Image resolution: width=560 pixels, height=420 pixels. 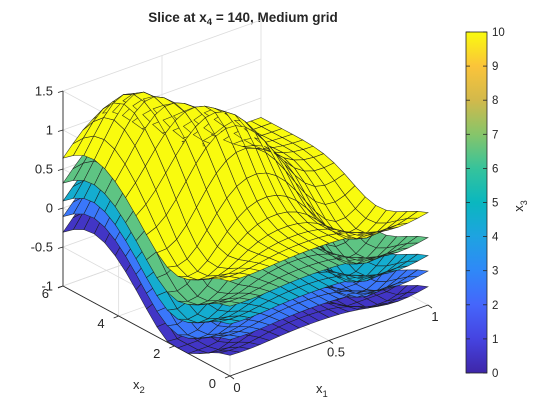 What do you see at coordinates (495, 169) in the screenshot?
I see `colorbar-tick-label: 6` at bounding box center [495, 169].